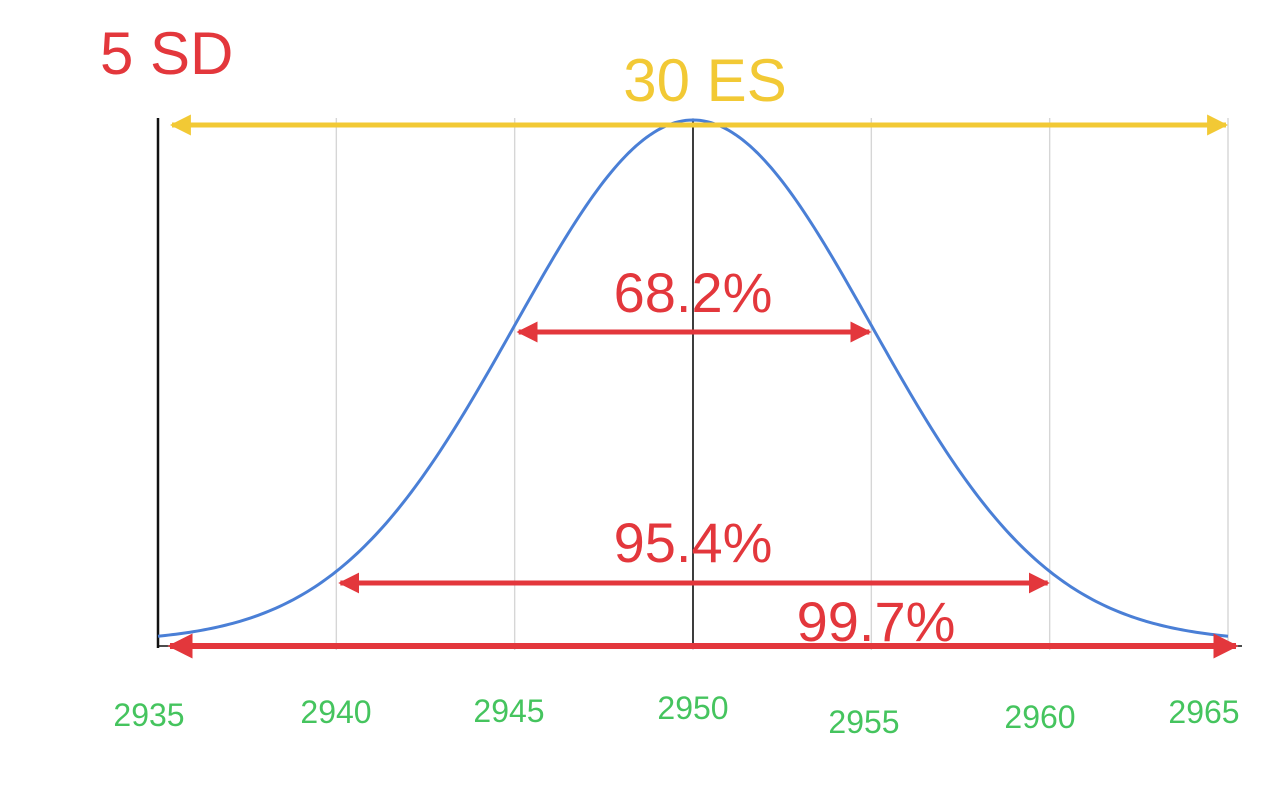 The image size is (1284, 789). I want to click on label-99-7: 99.7%, so click(876, 621).